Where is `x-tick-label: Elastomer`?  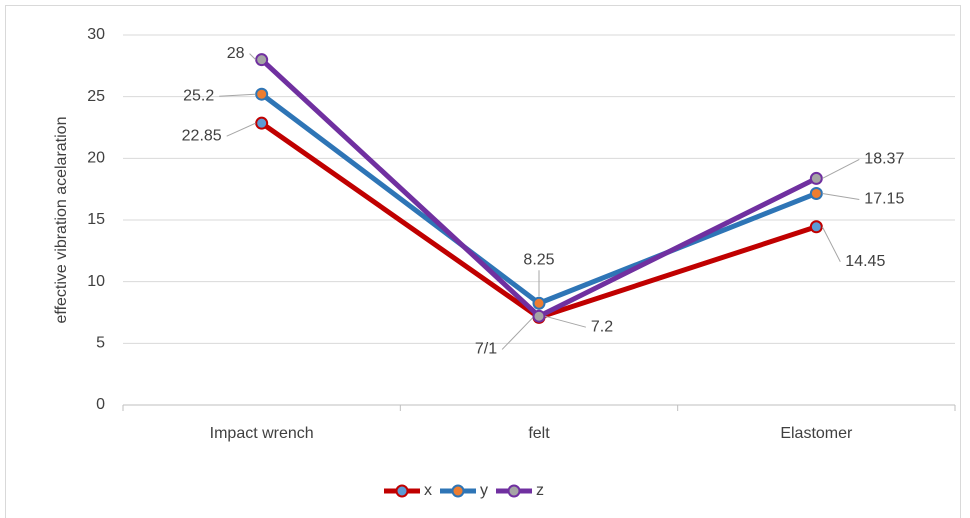 x-tick-label: Elastomer is located at coordinates (816, 433).